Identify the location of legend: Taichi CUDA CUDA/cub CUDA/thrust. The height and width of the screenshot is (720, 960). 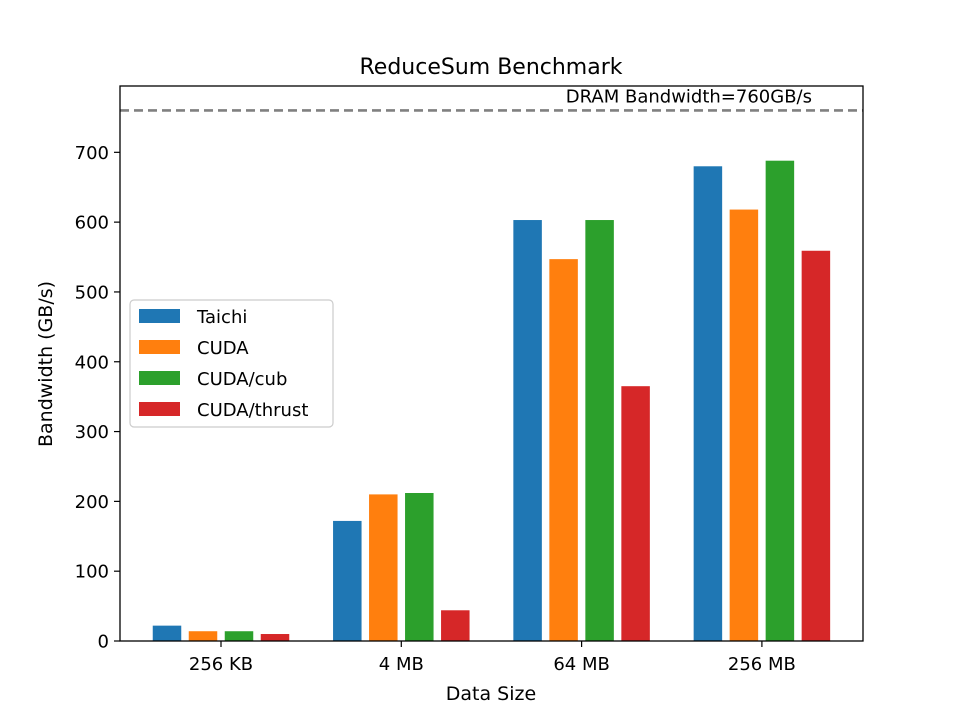
(231, 363).